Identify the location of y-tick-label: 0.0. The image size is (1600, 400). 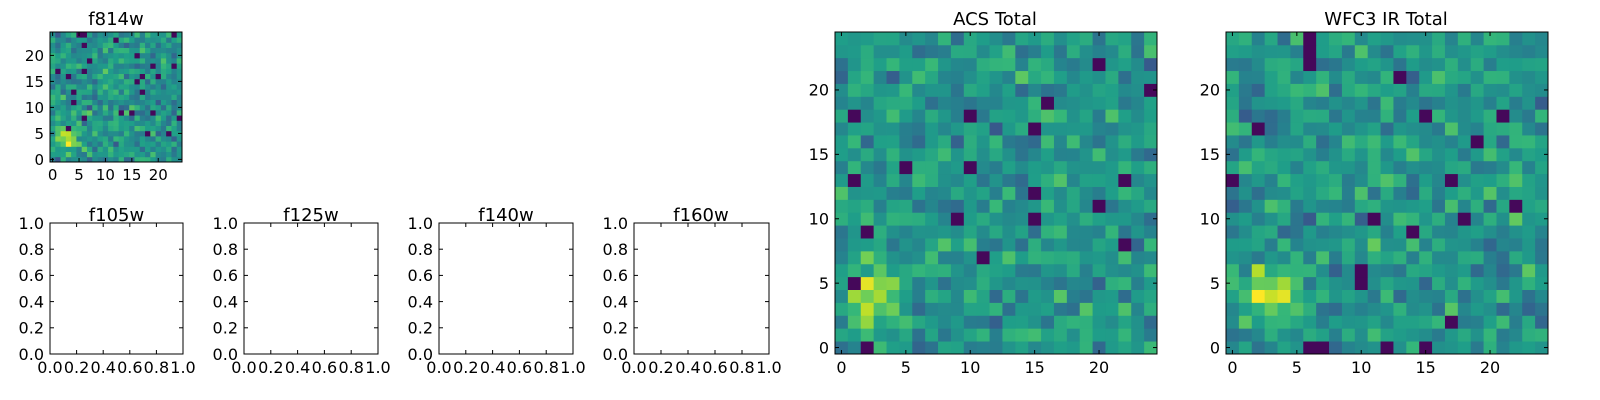
(31, 354).